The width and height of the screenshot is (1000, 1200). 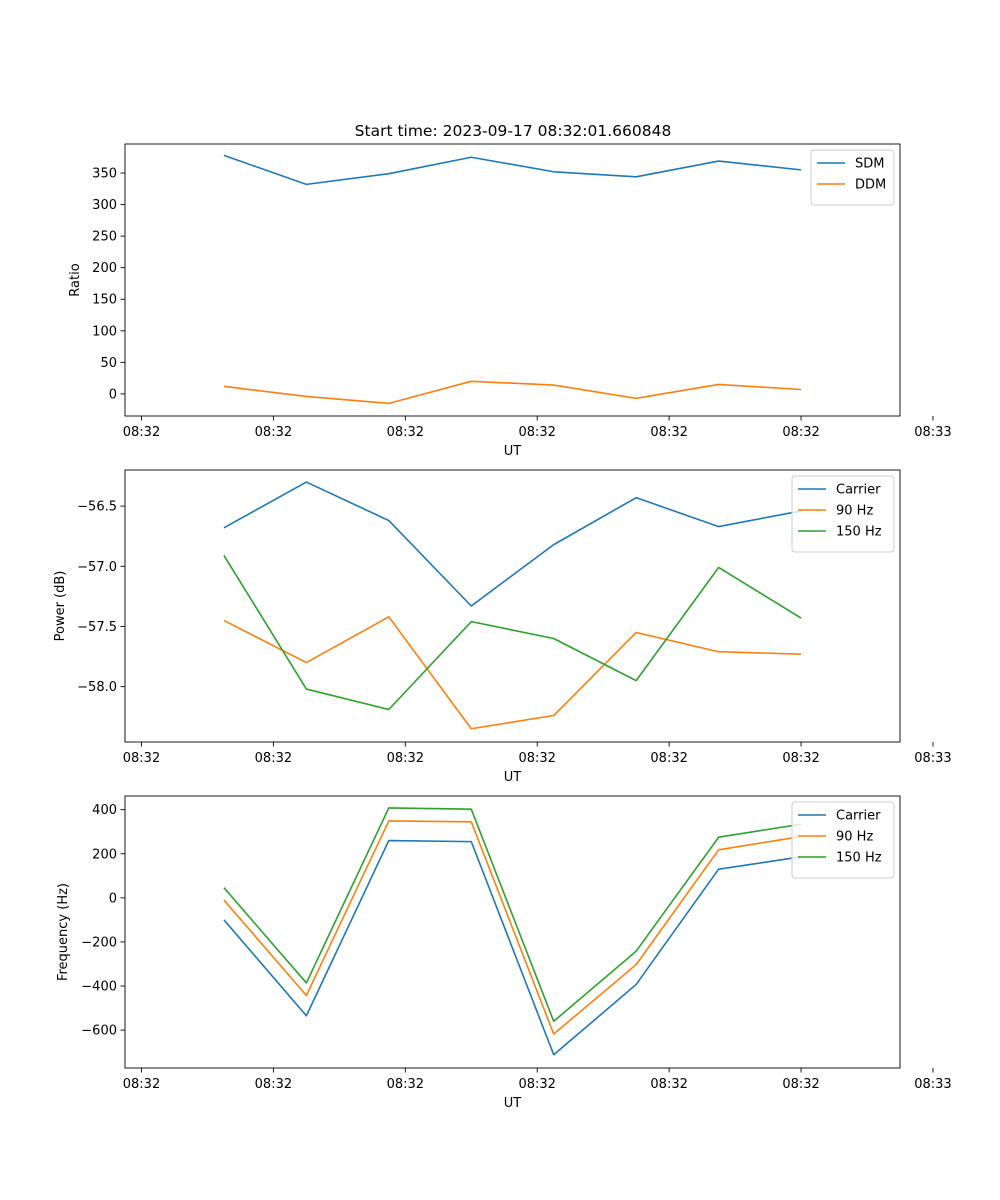 I want to click on power-legend-label-carrier: Carrier, so click(x=858, y=490).